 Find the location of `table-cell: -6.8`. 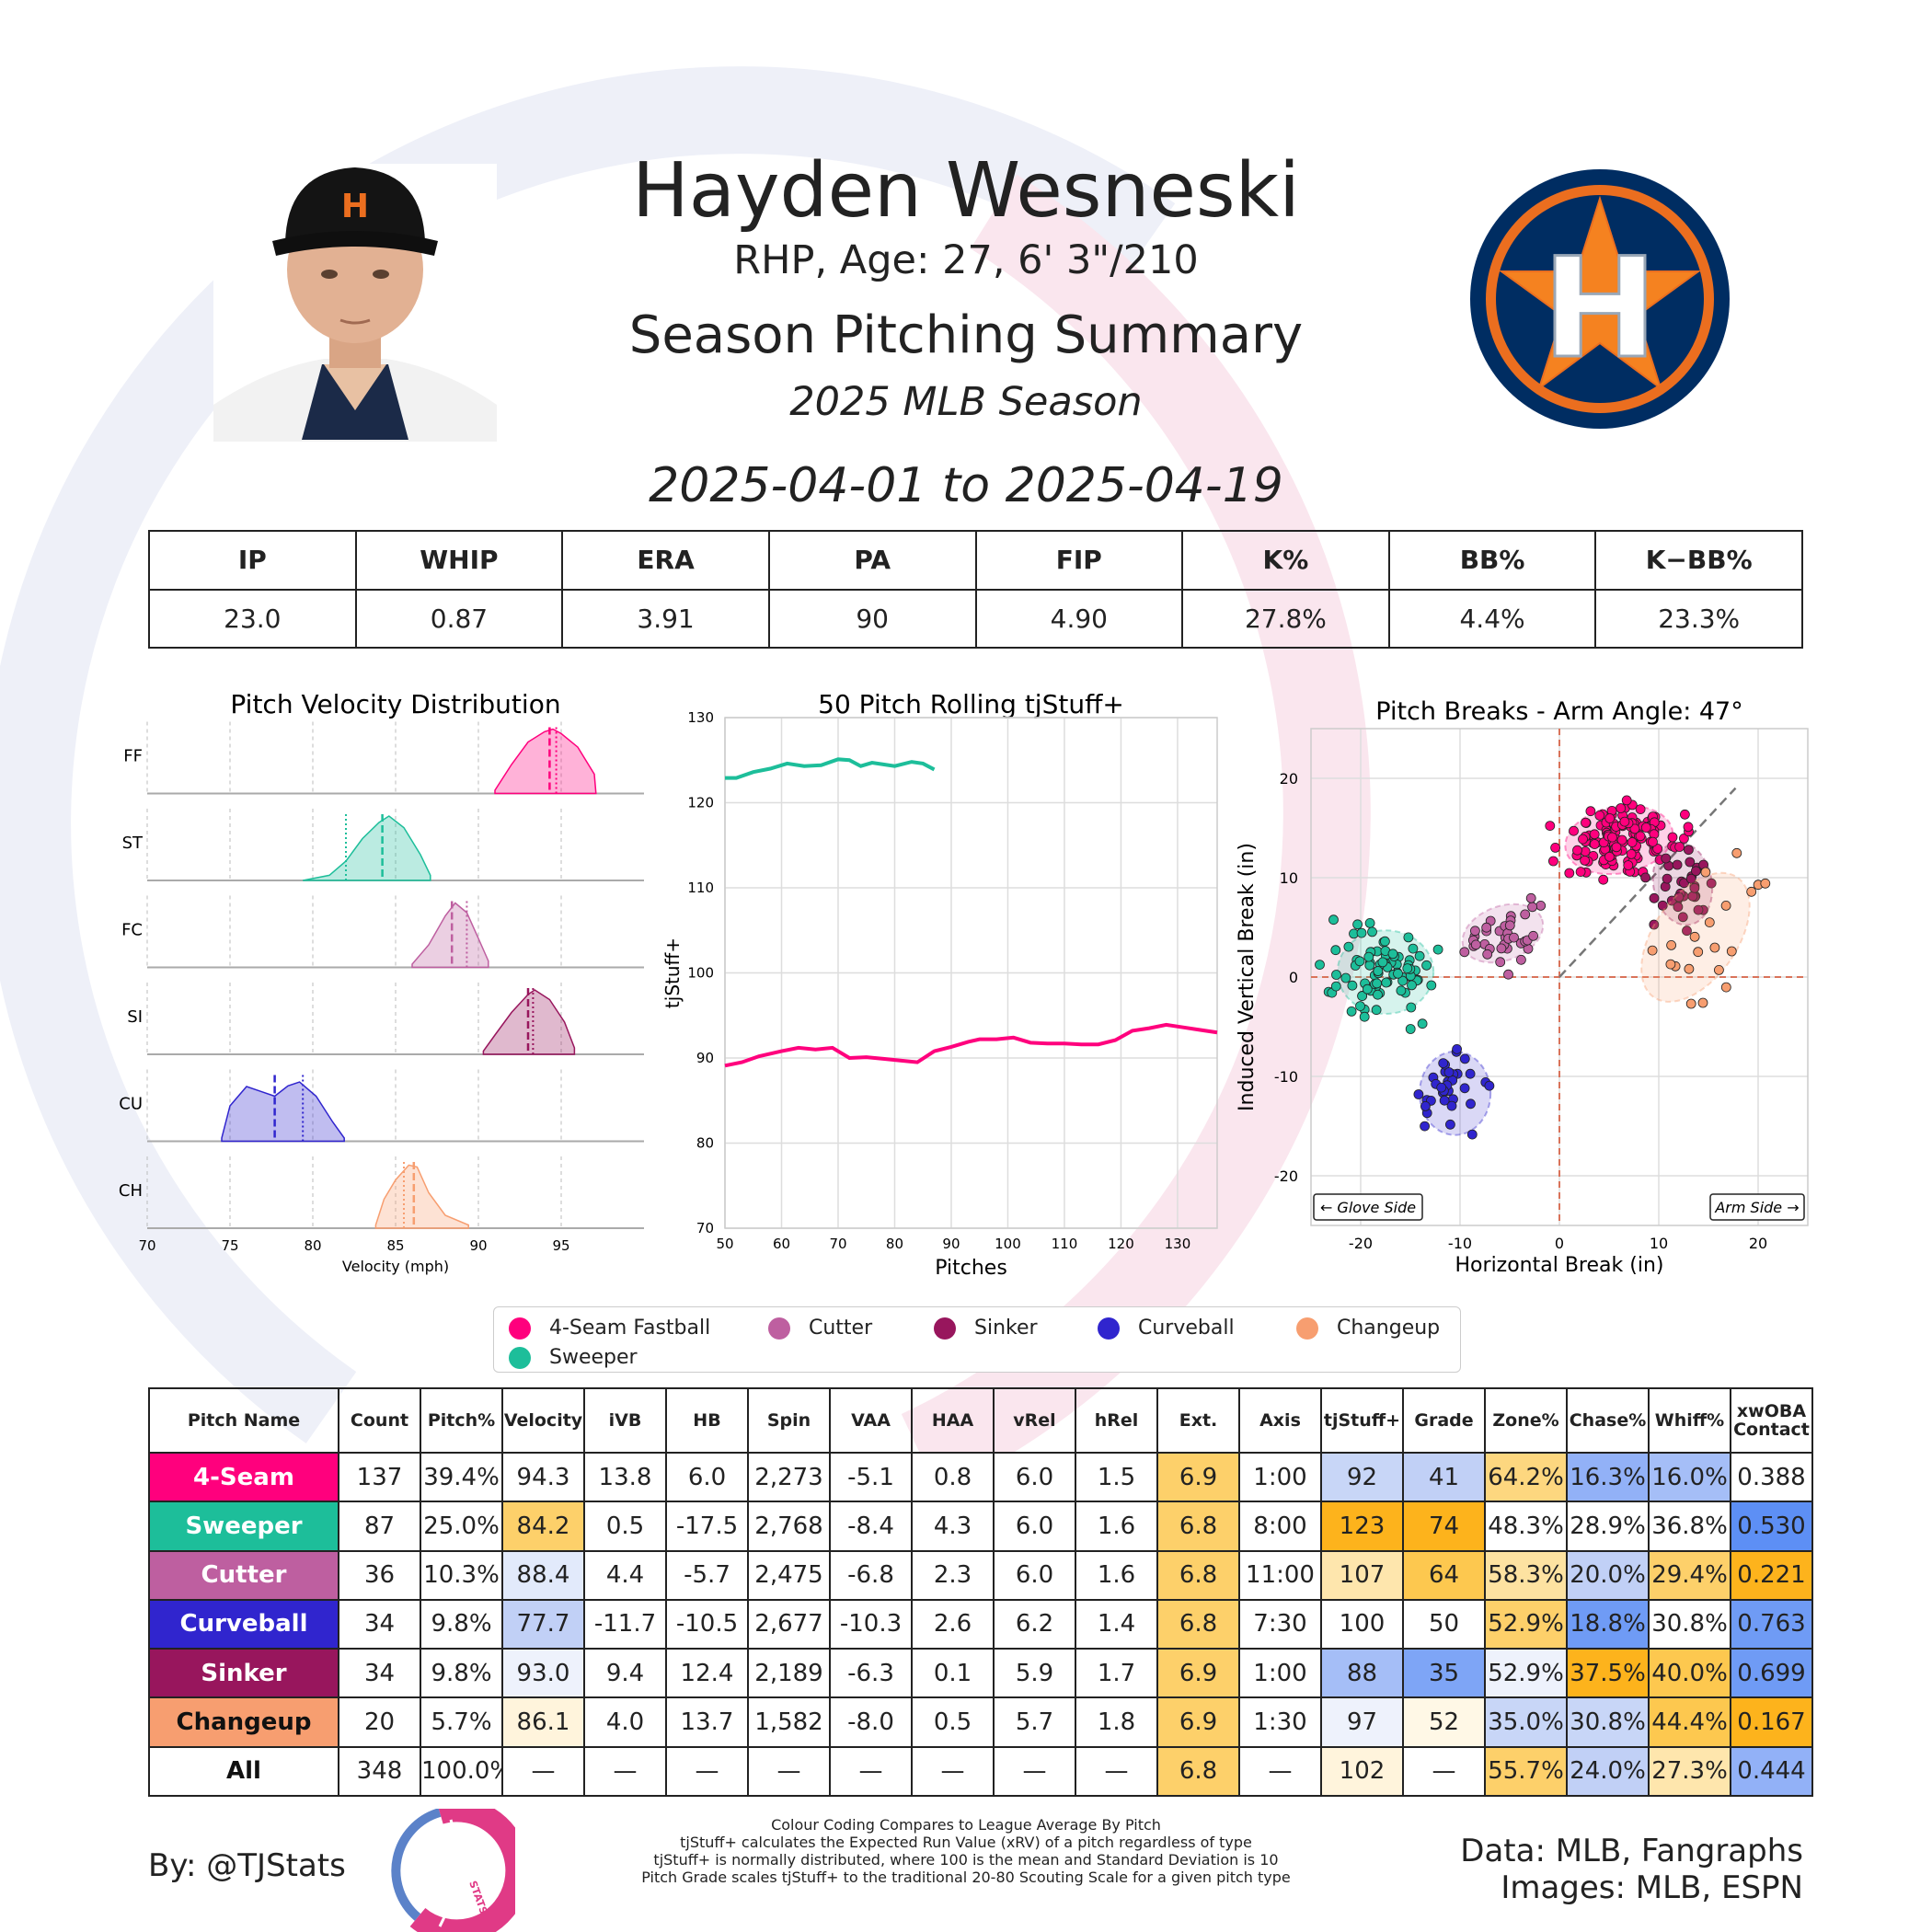

table-cell: -6.8 is located at coordinates (871, 1575).